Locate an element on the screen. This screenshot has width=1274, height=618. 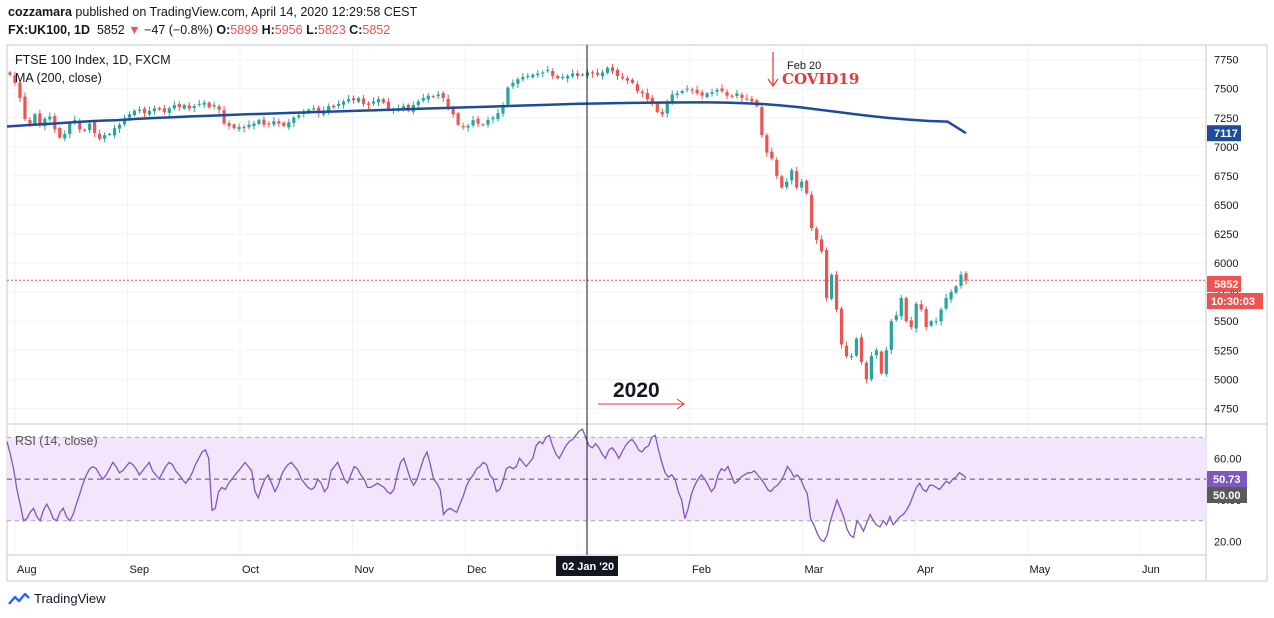
footer-brand-label: TradingView is located at coordinates (70, 598).